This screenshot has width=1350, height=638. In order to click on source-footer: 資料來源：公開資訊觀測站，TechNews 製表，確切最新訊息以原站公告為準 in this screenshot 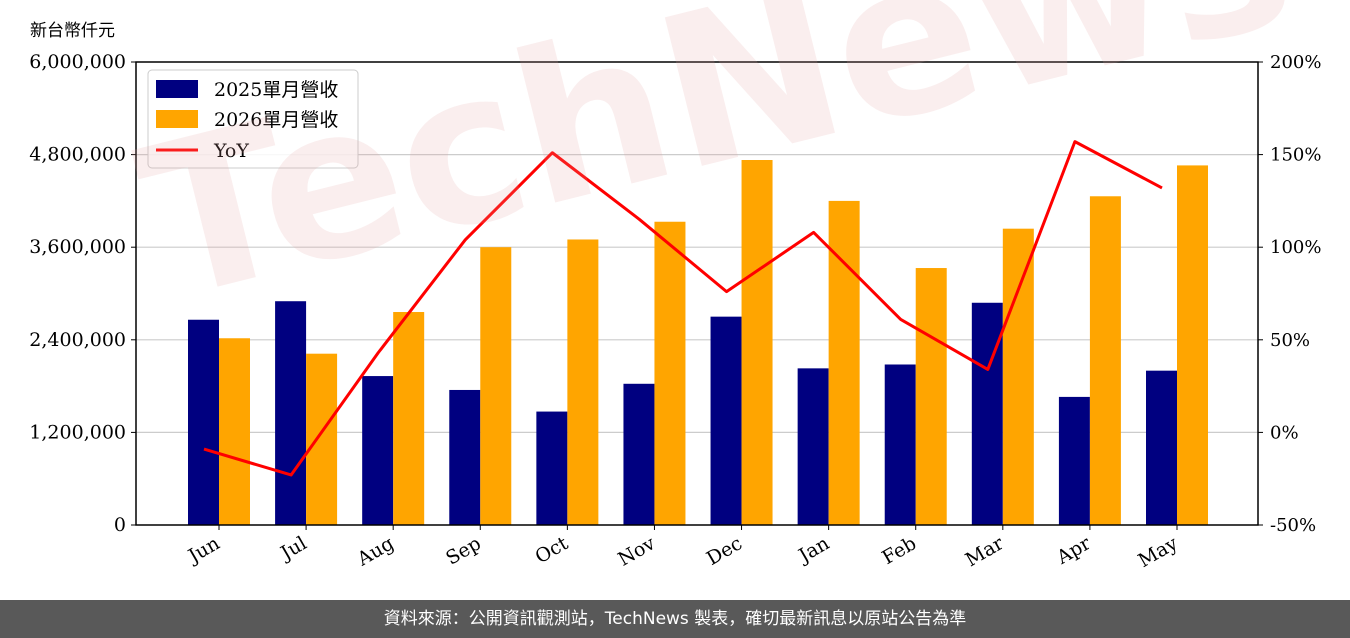, I will do `click(675, 619)`.